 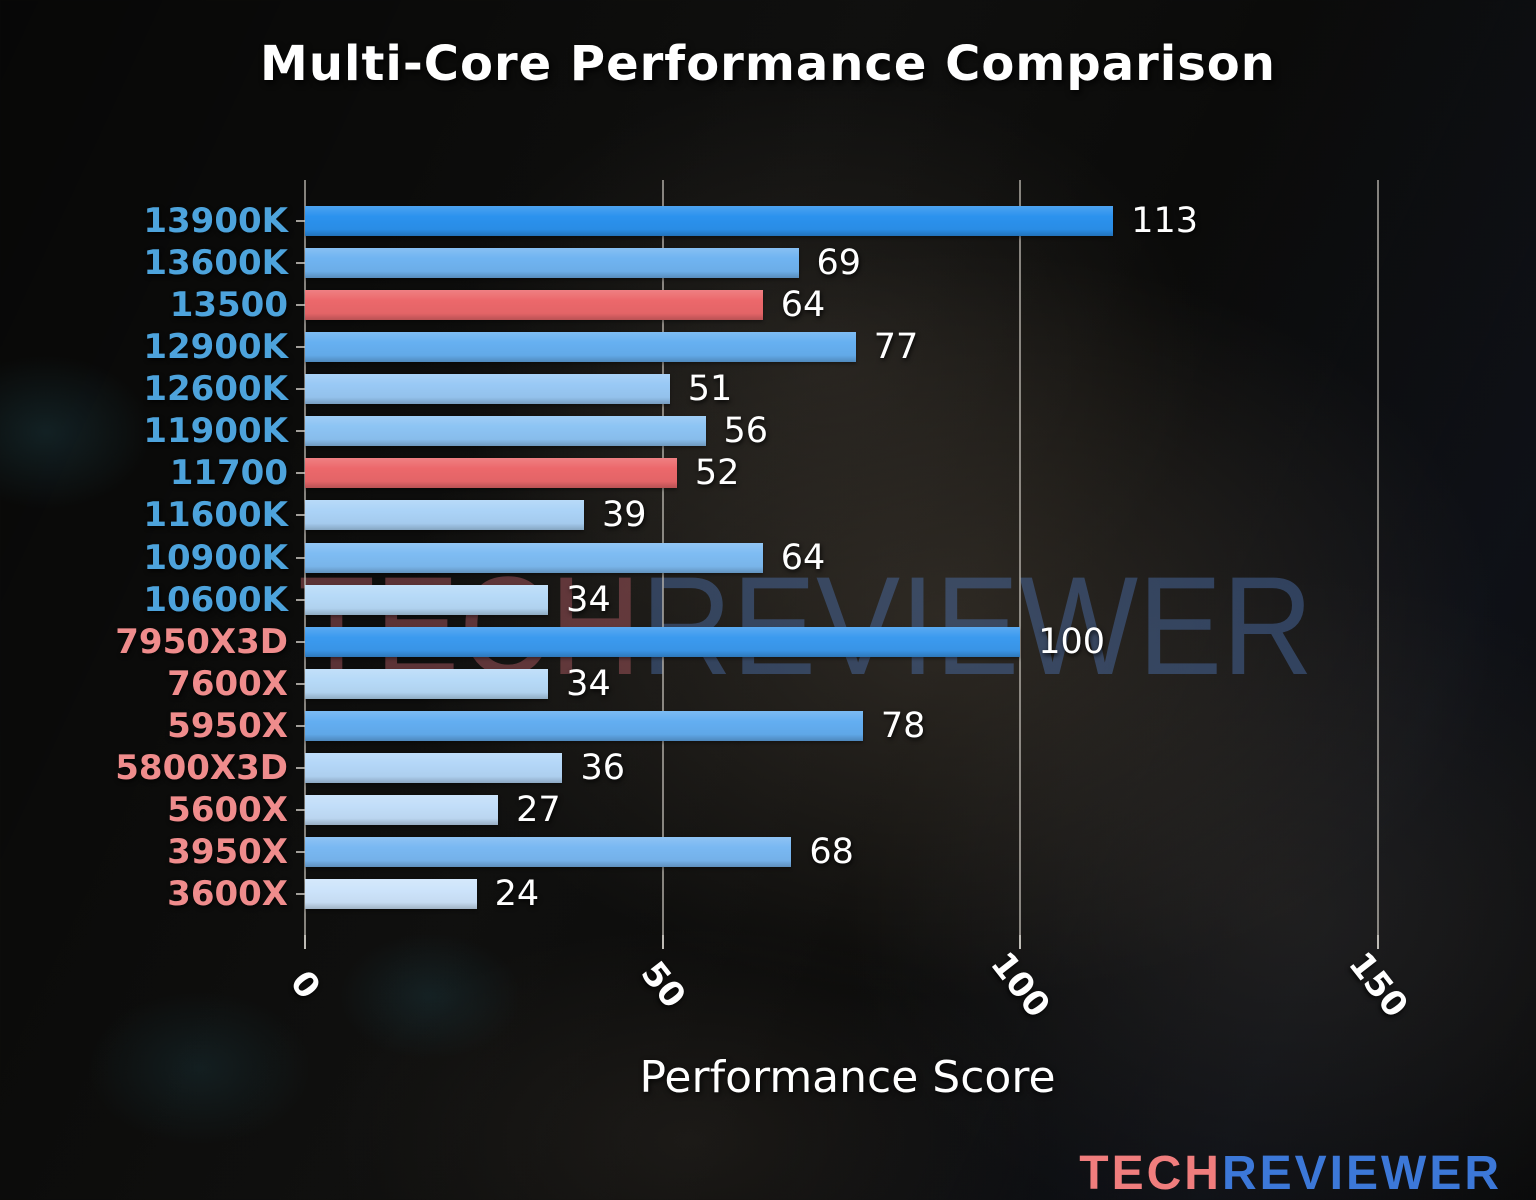 What do you see at coordinates (227, 809) in the screenshot?
I see `y-axis-label: 5600X` at bounding box center [227, 809].